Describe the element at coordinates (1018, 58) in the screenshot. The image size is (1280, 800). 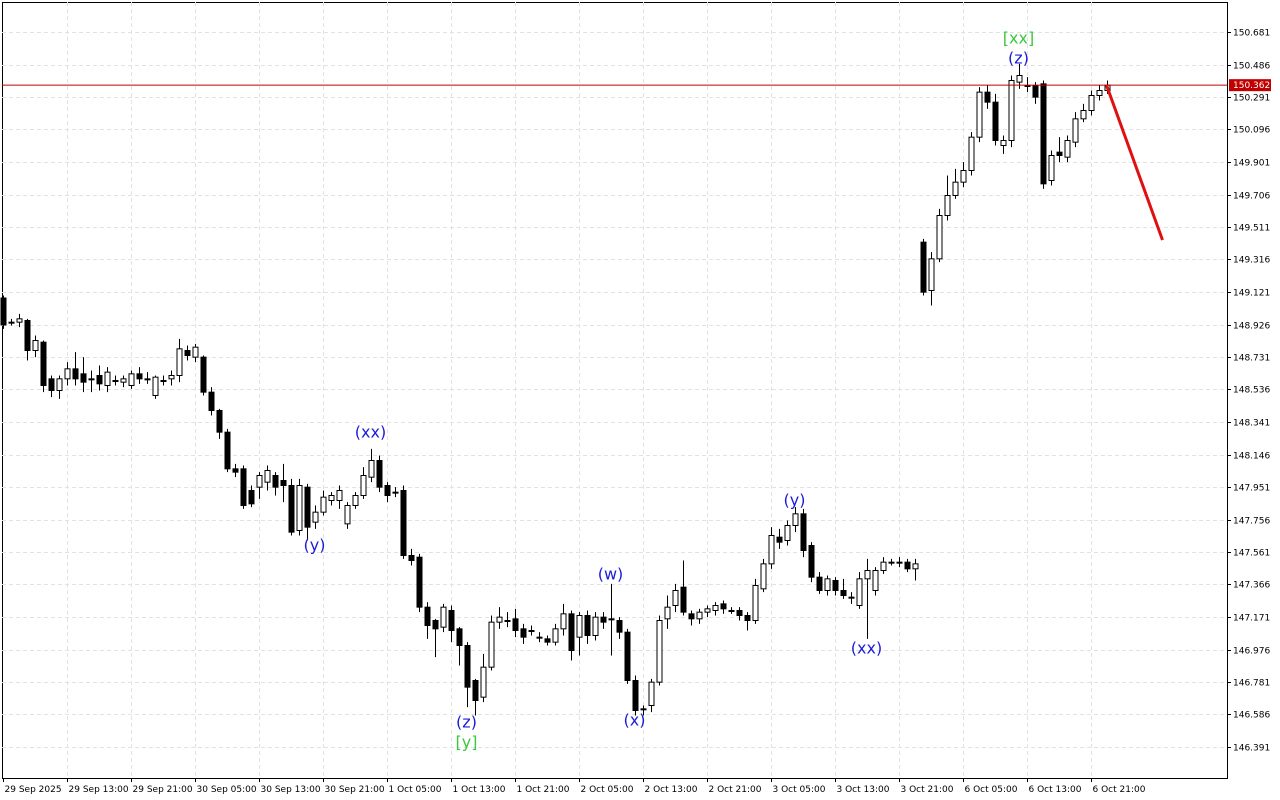
I see `wave-label: (z)` at that location.